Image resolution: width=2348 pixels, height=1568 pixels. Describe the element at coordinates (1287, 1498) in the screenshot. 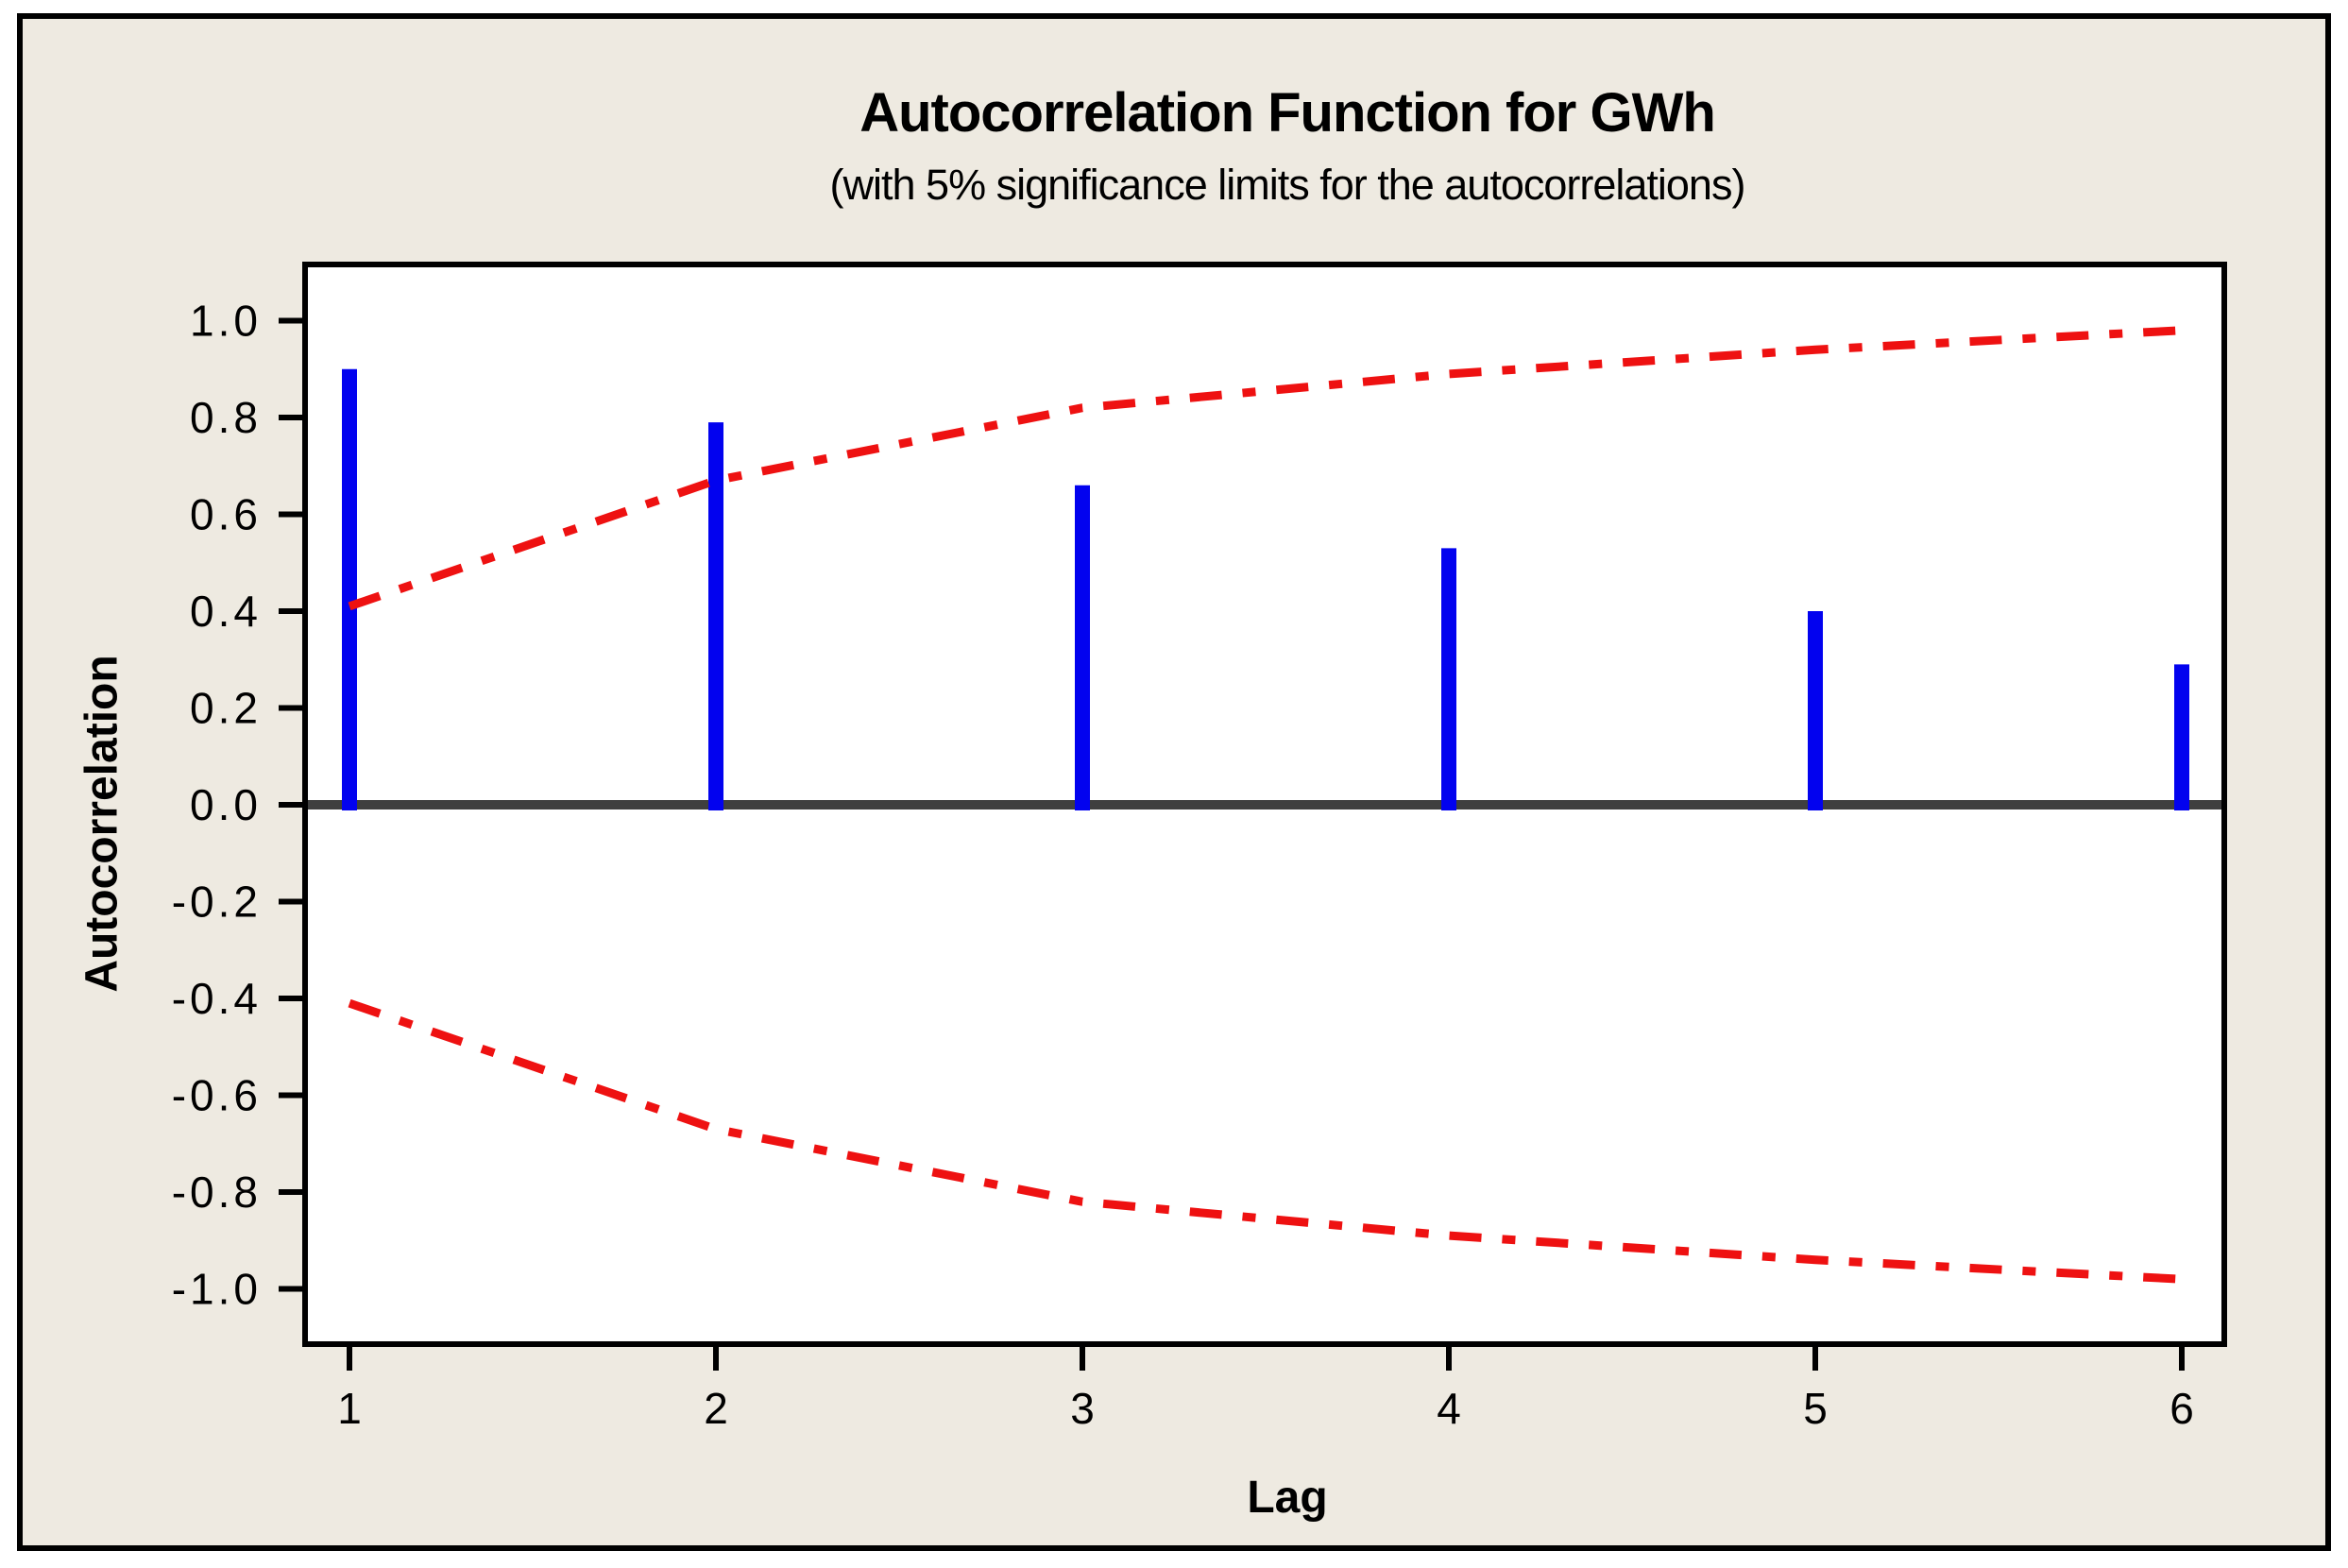

I see `x-axis-title: Lag` at that location.